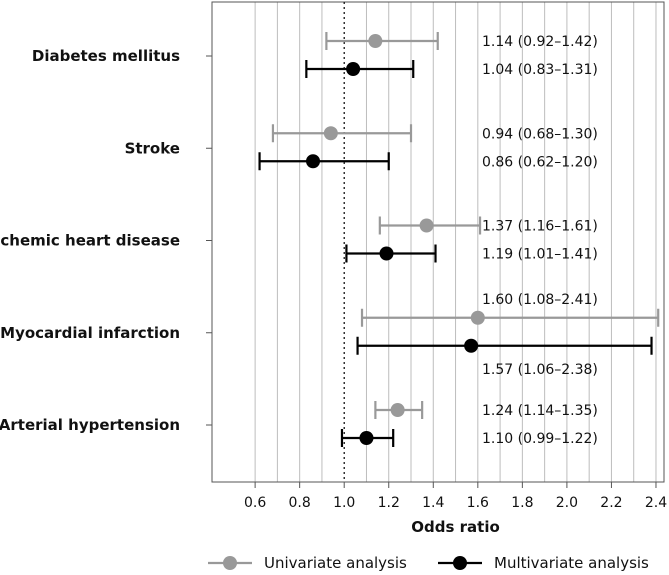  I want to click on univariate-value-label: 1.60 (1.08–2.41), so click(540, 300).